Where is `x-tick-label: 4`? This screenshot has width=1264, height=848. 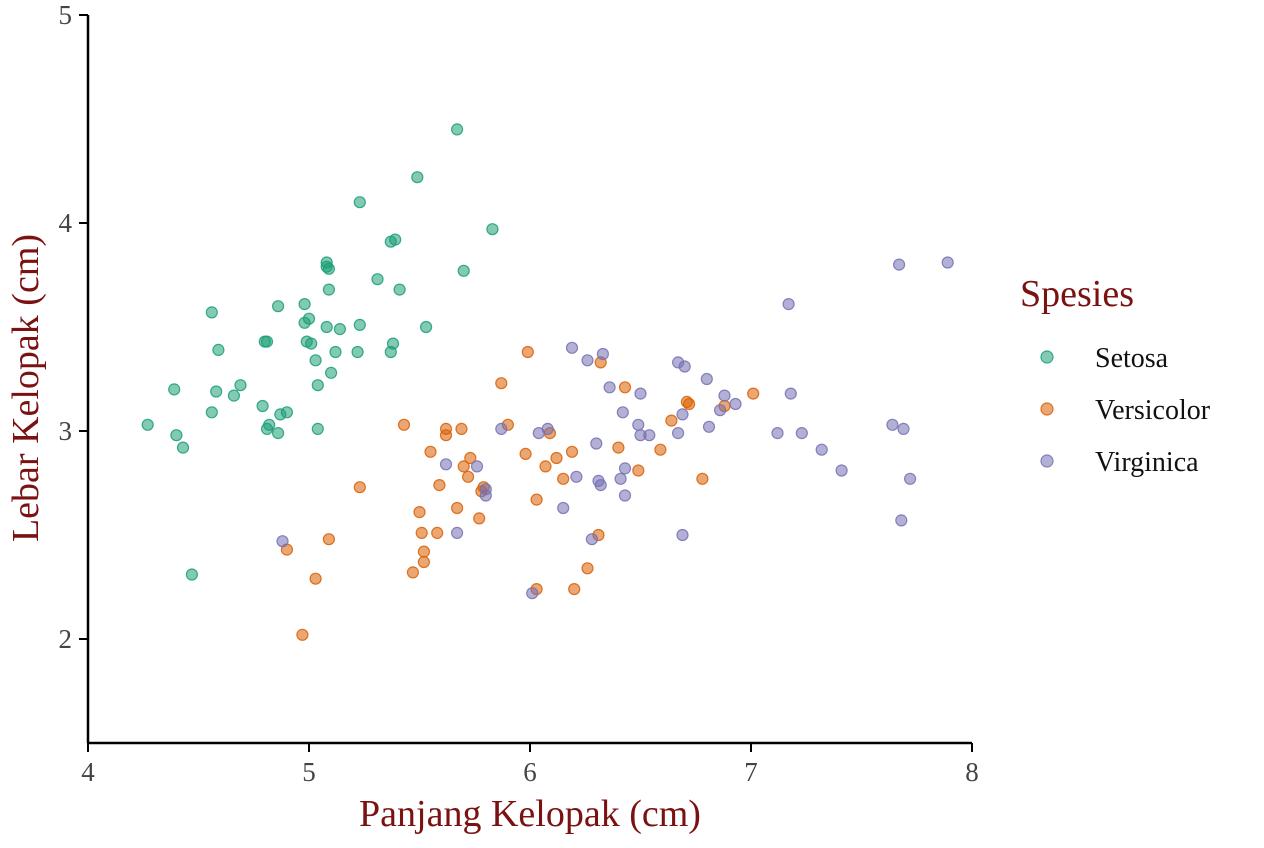 x-tick-label: 4 is located at coordinates (88, 772).